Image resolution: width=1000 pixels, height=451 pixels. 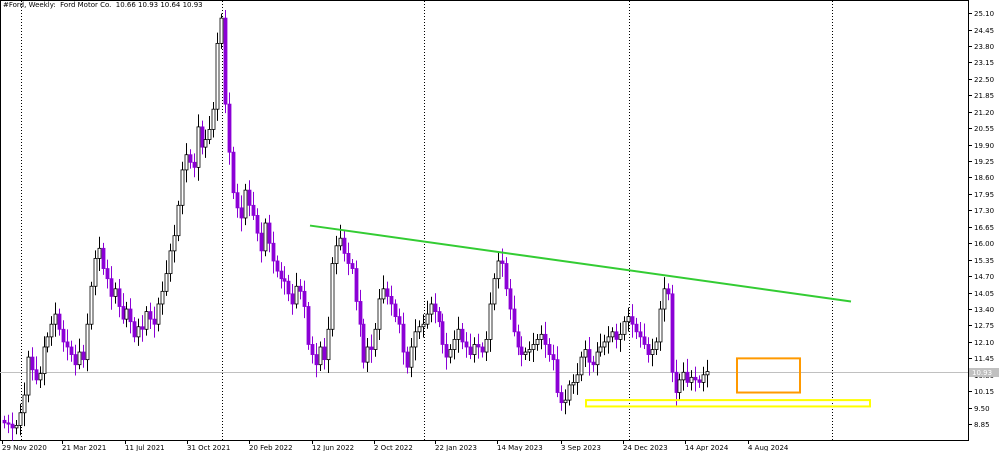 I want to click on x-tick-label: 29 Nov 2020, so click(x=24, y=447).